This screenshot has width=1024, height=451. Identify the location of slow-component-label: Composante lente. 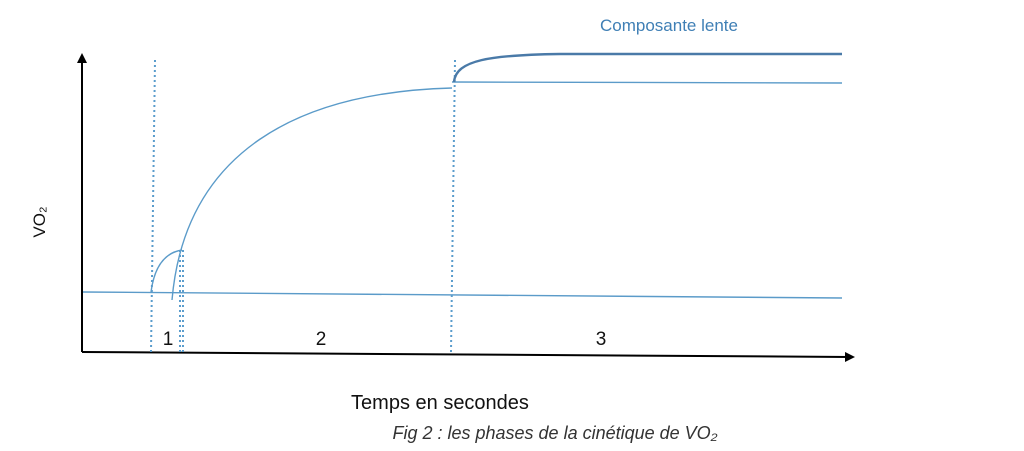
(669, 25).